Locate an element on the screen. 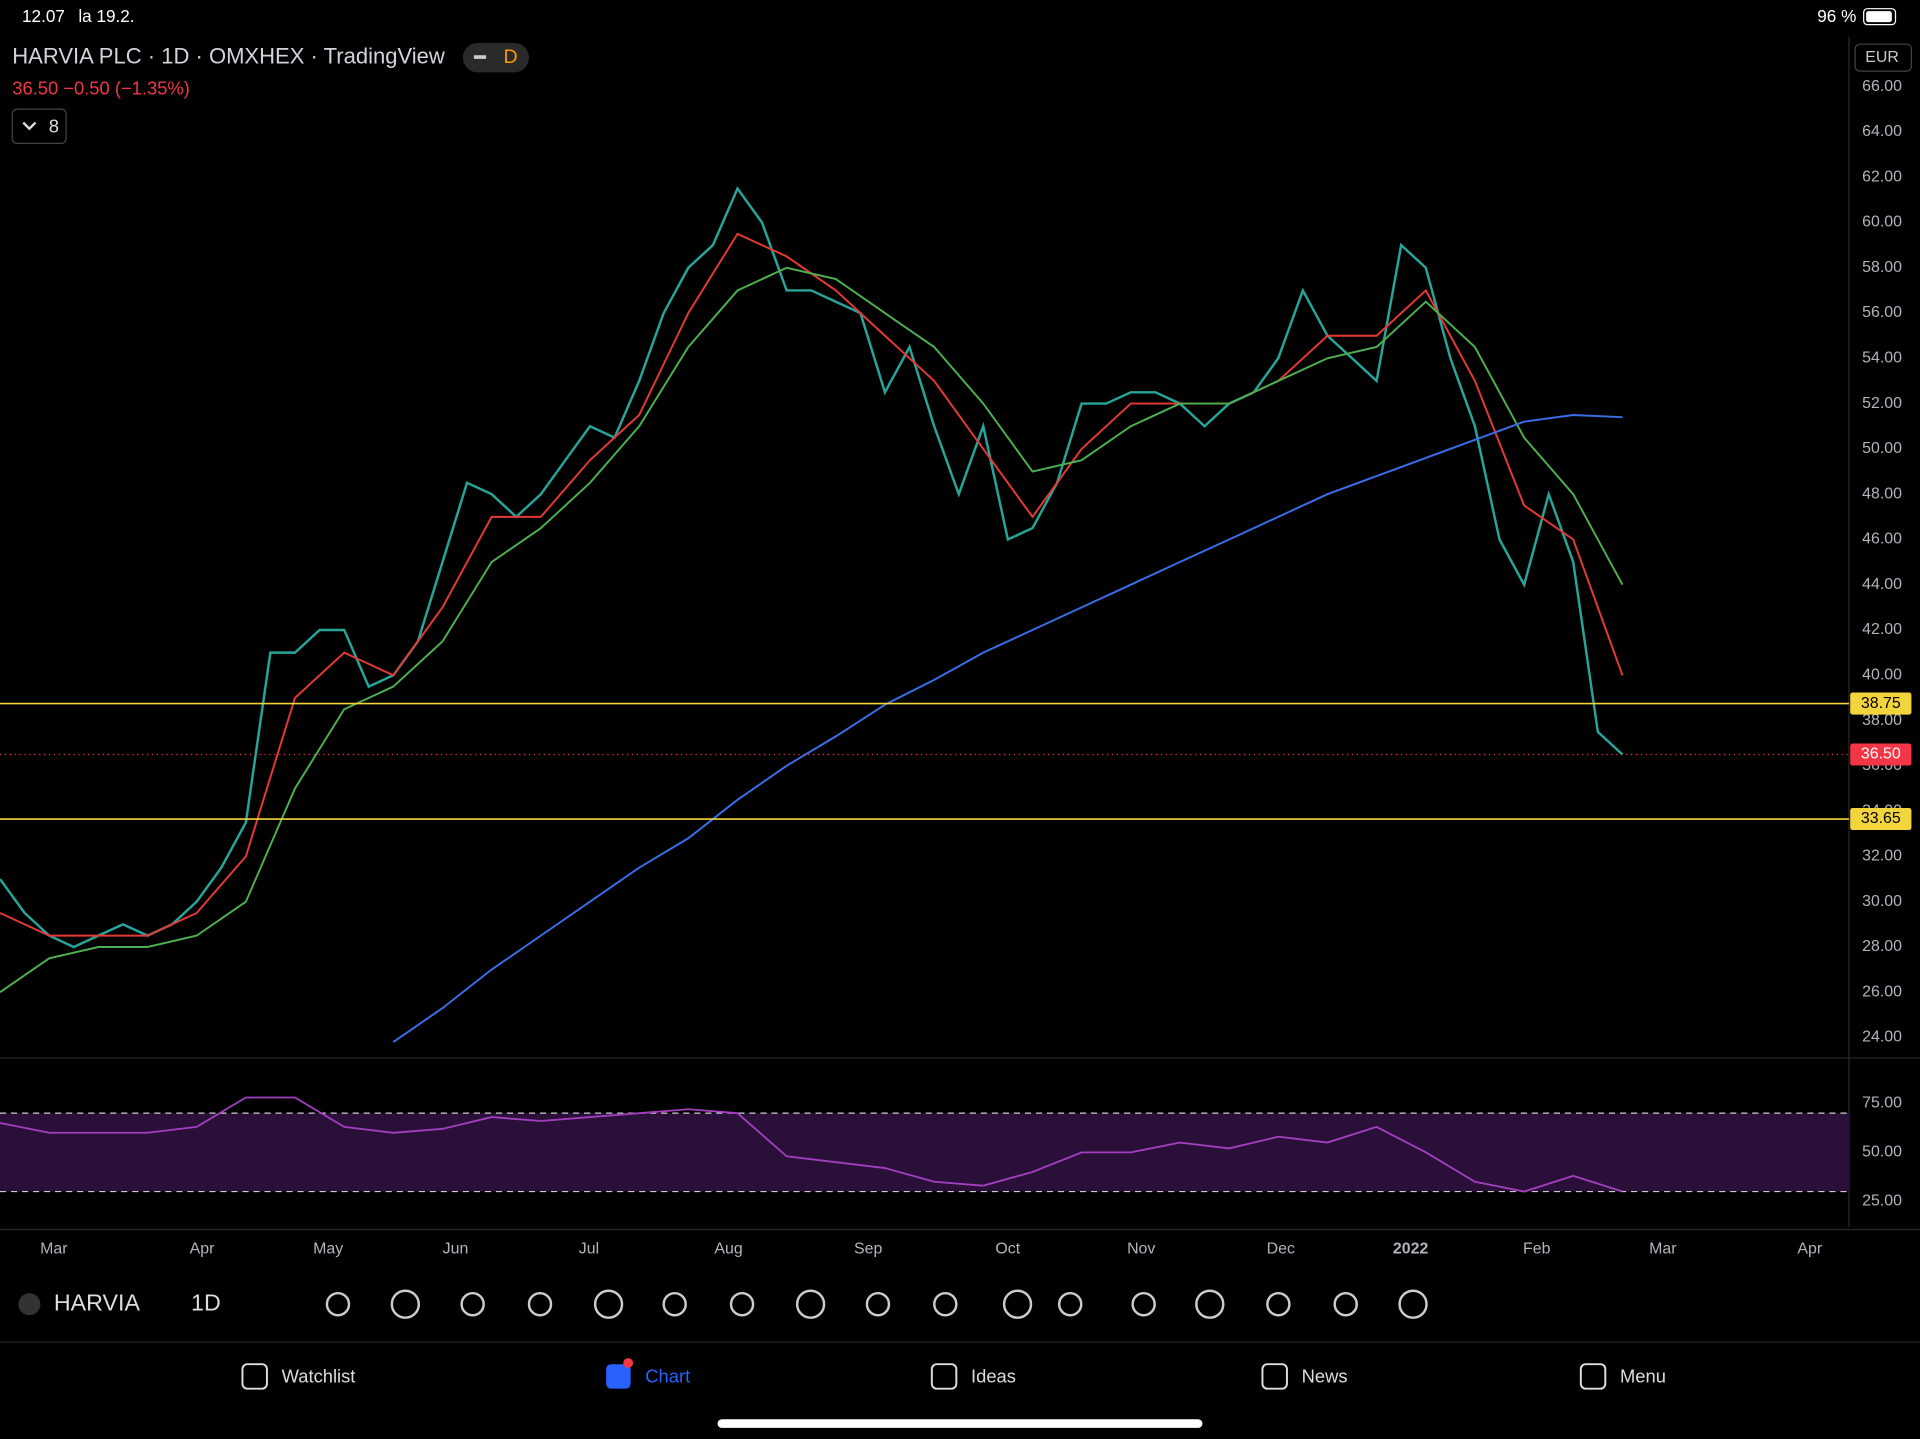  y-tick-label: 60.00 is located at coordinates (1882, 222).